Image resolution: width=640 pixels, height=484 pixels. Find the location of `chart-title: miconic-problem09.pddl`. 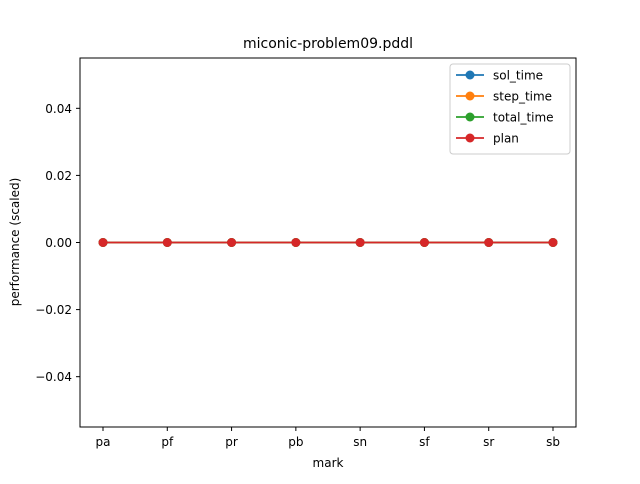

chart-title: miconic-problem09.pddl is located at coordinates (328, 44).